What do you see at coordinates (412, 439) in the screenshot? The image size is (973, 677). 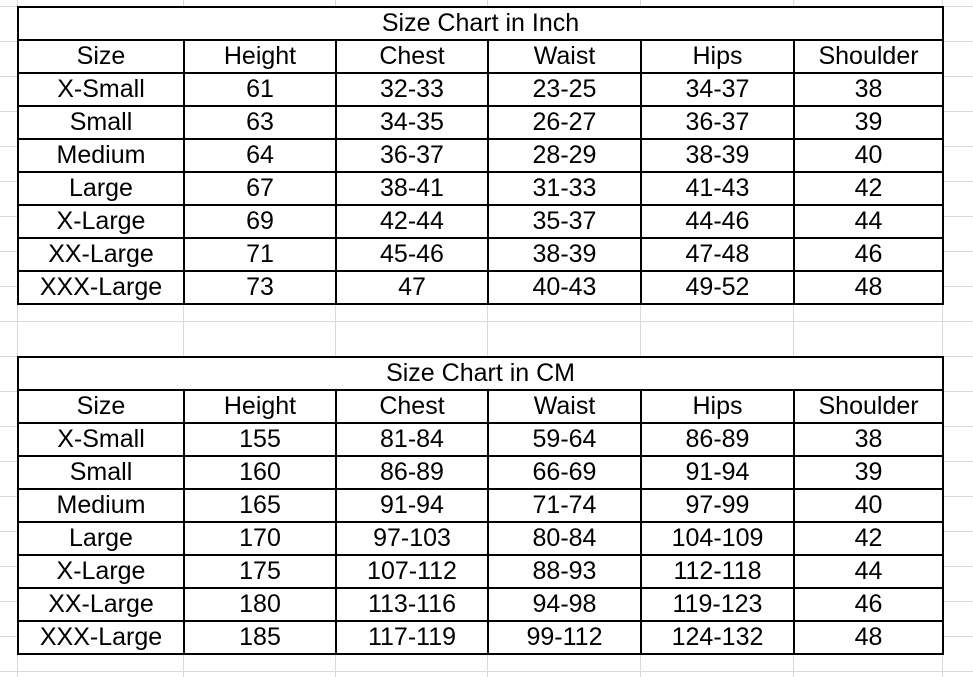 I see `table-cell: 81-84` at bounding box center [412, 439].